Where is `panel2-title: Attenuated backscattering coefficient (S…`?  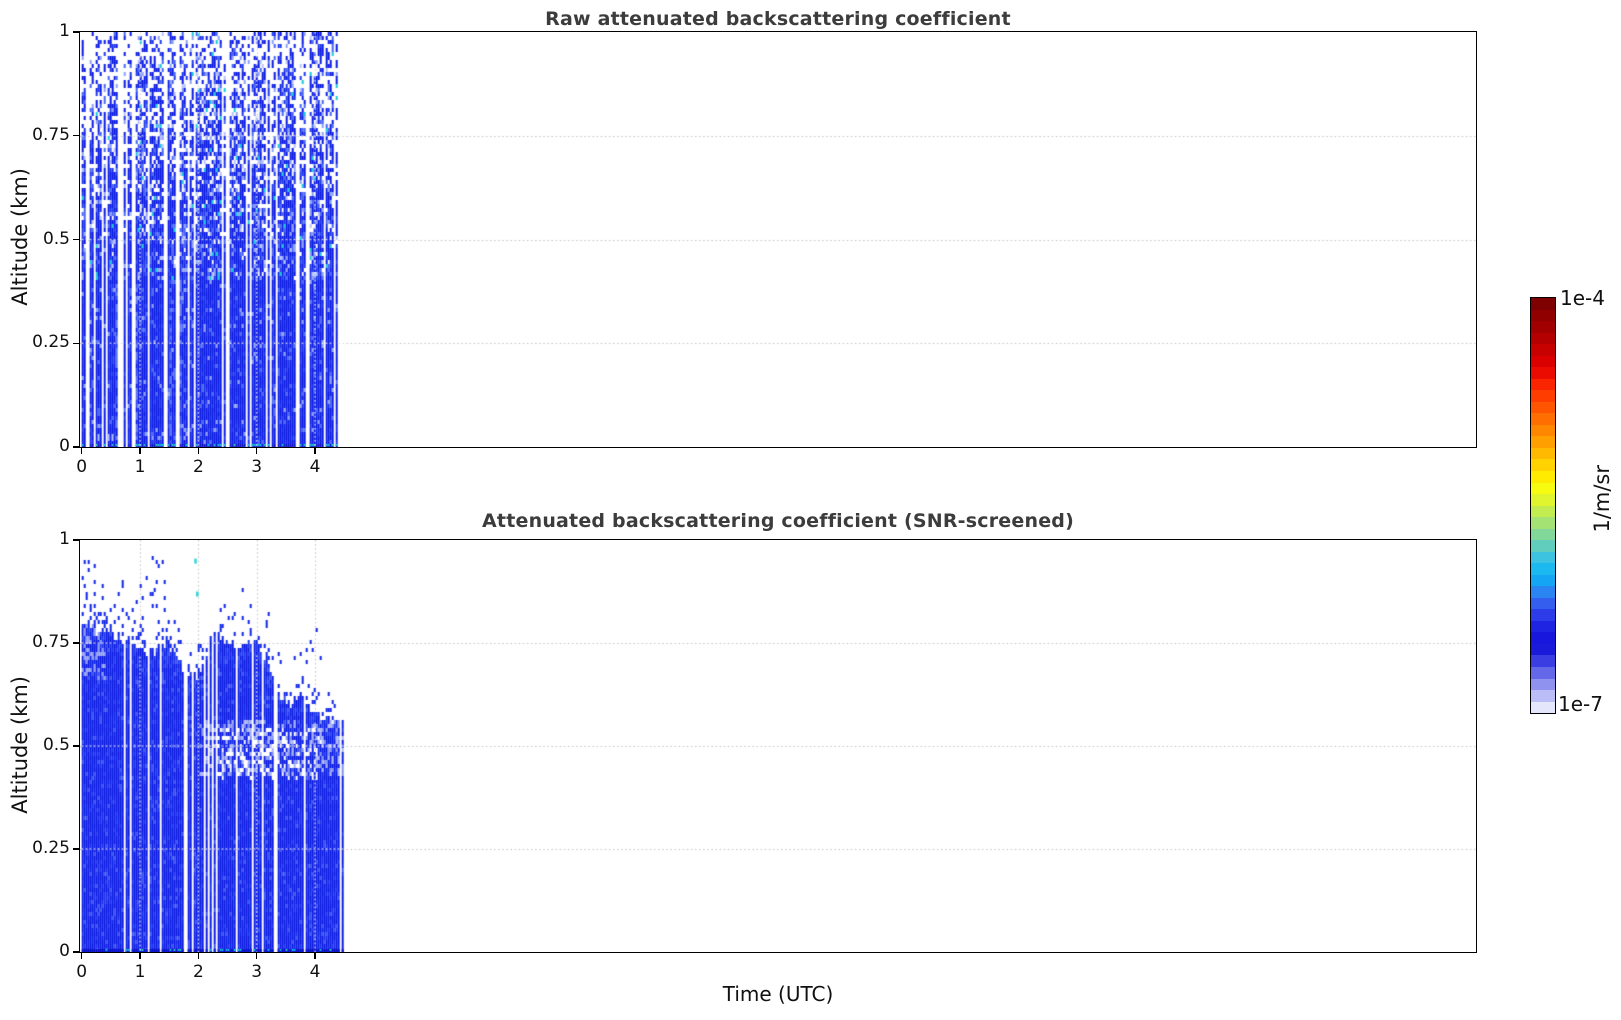 panel2-title: Attenuated backscattering coefficient (S… is located at coordinates (778, 521).